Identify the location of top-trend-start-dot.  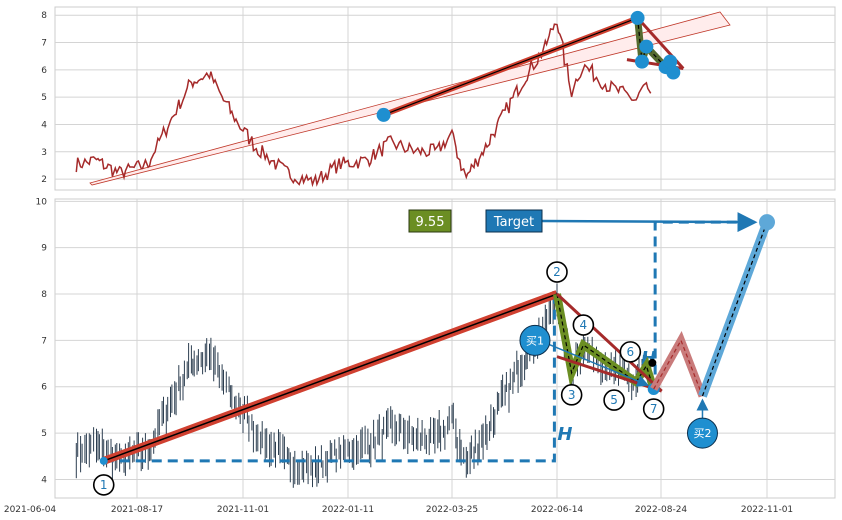
(383, 114).